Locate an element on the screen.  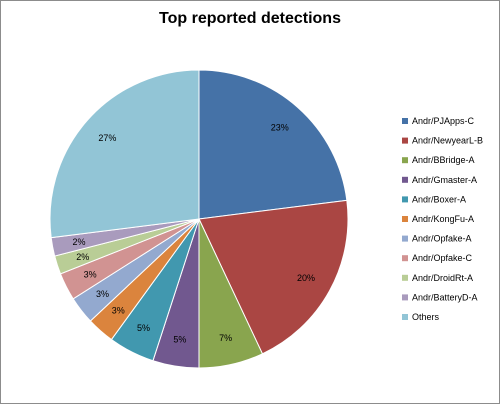
legend-swatch-others is located at coordinates (405, 317).